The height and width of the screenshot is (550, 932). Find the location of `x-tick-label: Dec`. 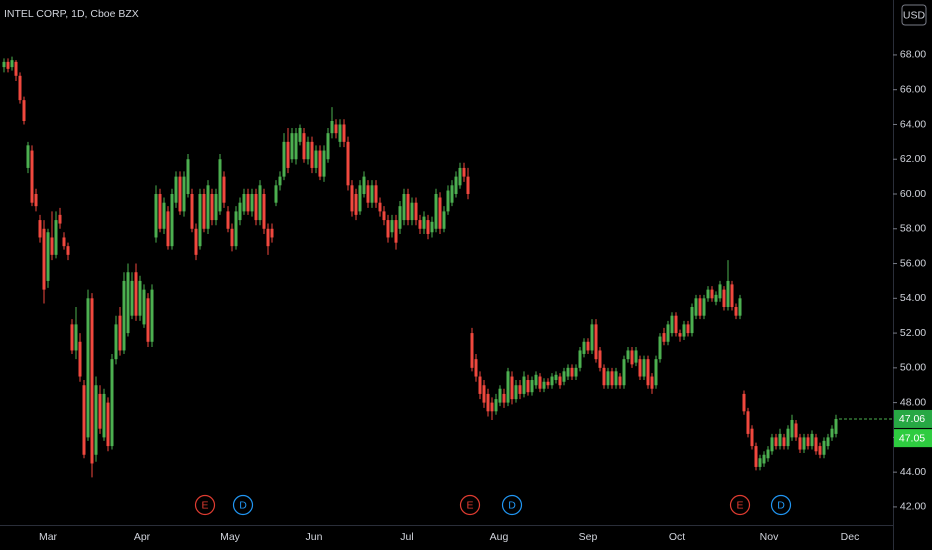

x-tick-label: Dec is located at coordinates (850, 537).